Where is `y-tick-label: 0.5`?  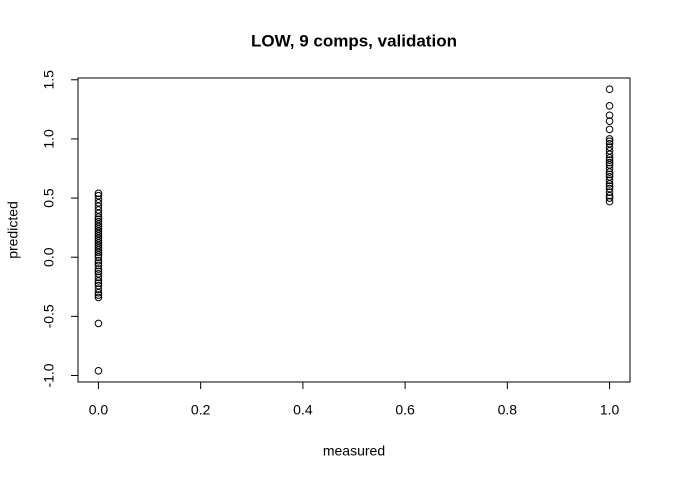 y-tick-label: 0.5 is located at coordinates (49, 198).